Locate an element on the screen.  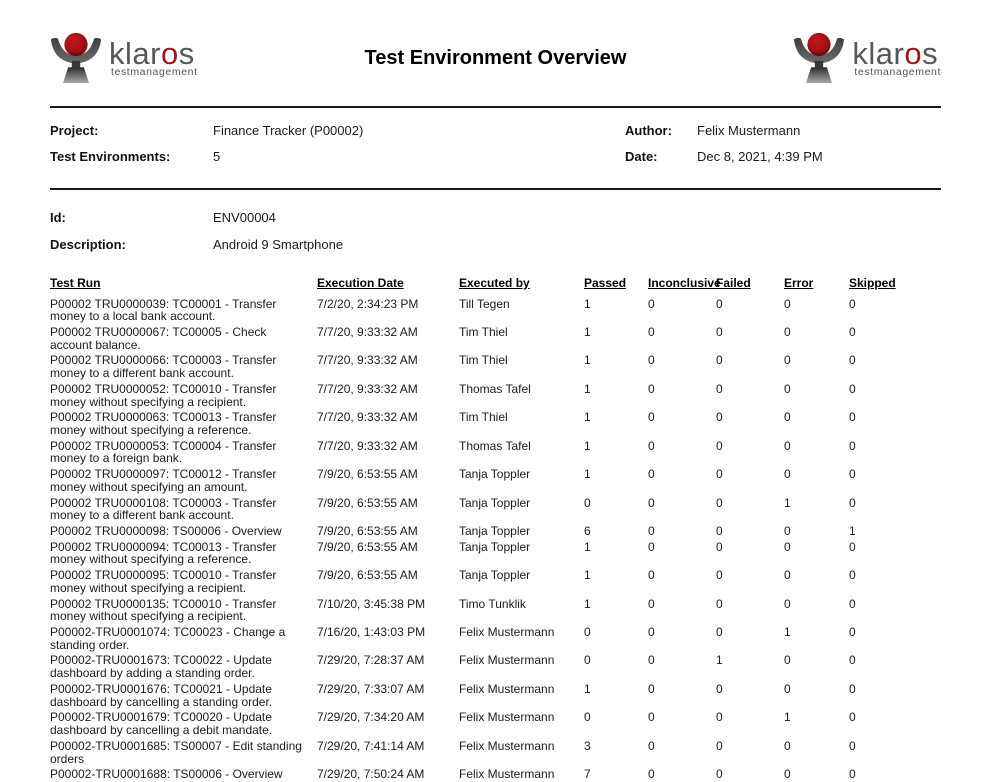
test-environments-row: Test Environments: 5 is located at coordinates (337, 156).